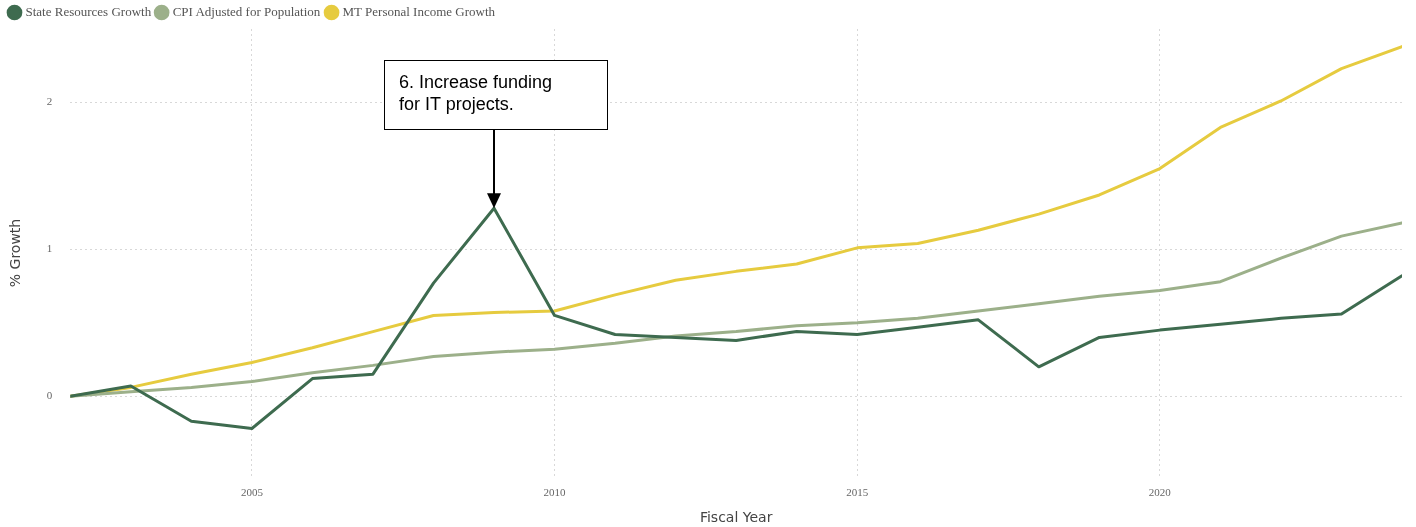 Image resolution: width=1416 pixels, height=527 pixels. What do you see at coordinates (419, 11) in the screenshot?
I see `legend-label: MT Personal Income Growth` at bounding box center [419, 11].